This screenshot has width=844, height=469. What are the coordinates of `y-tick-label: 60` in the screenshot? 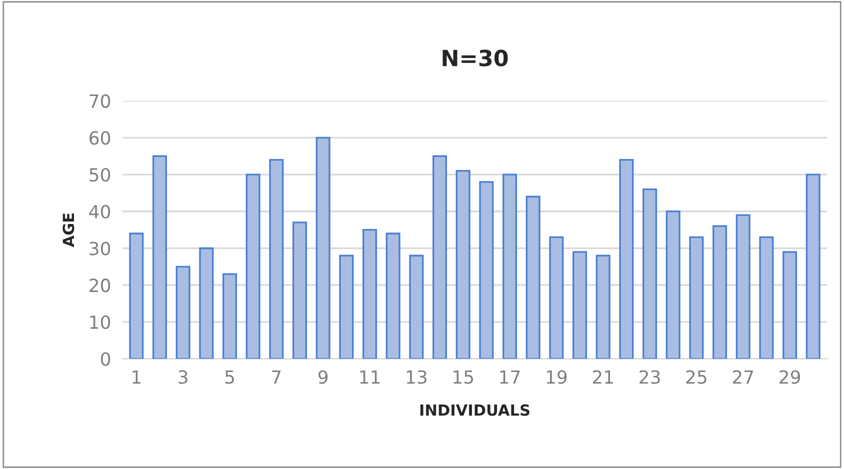 It's located at (100, 138).